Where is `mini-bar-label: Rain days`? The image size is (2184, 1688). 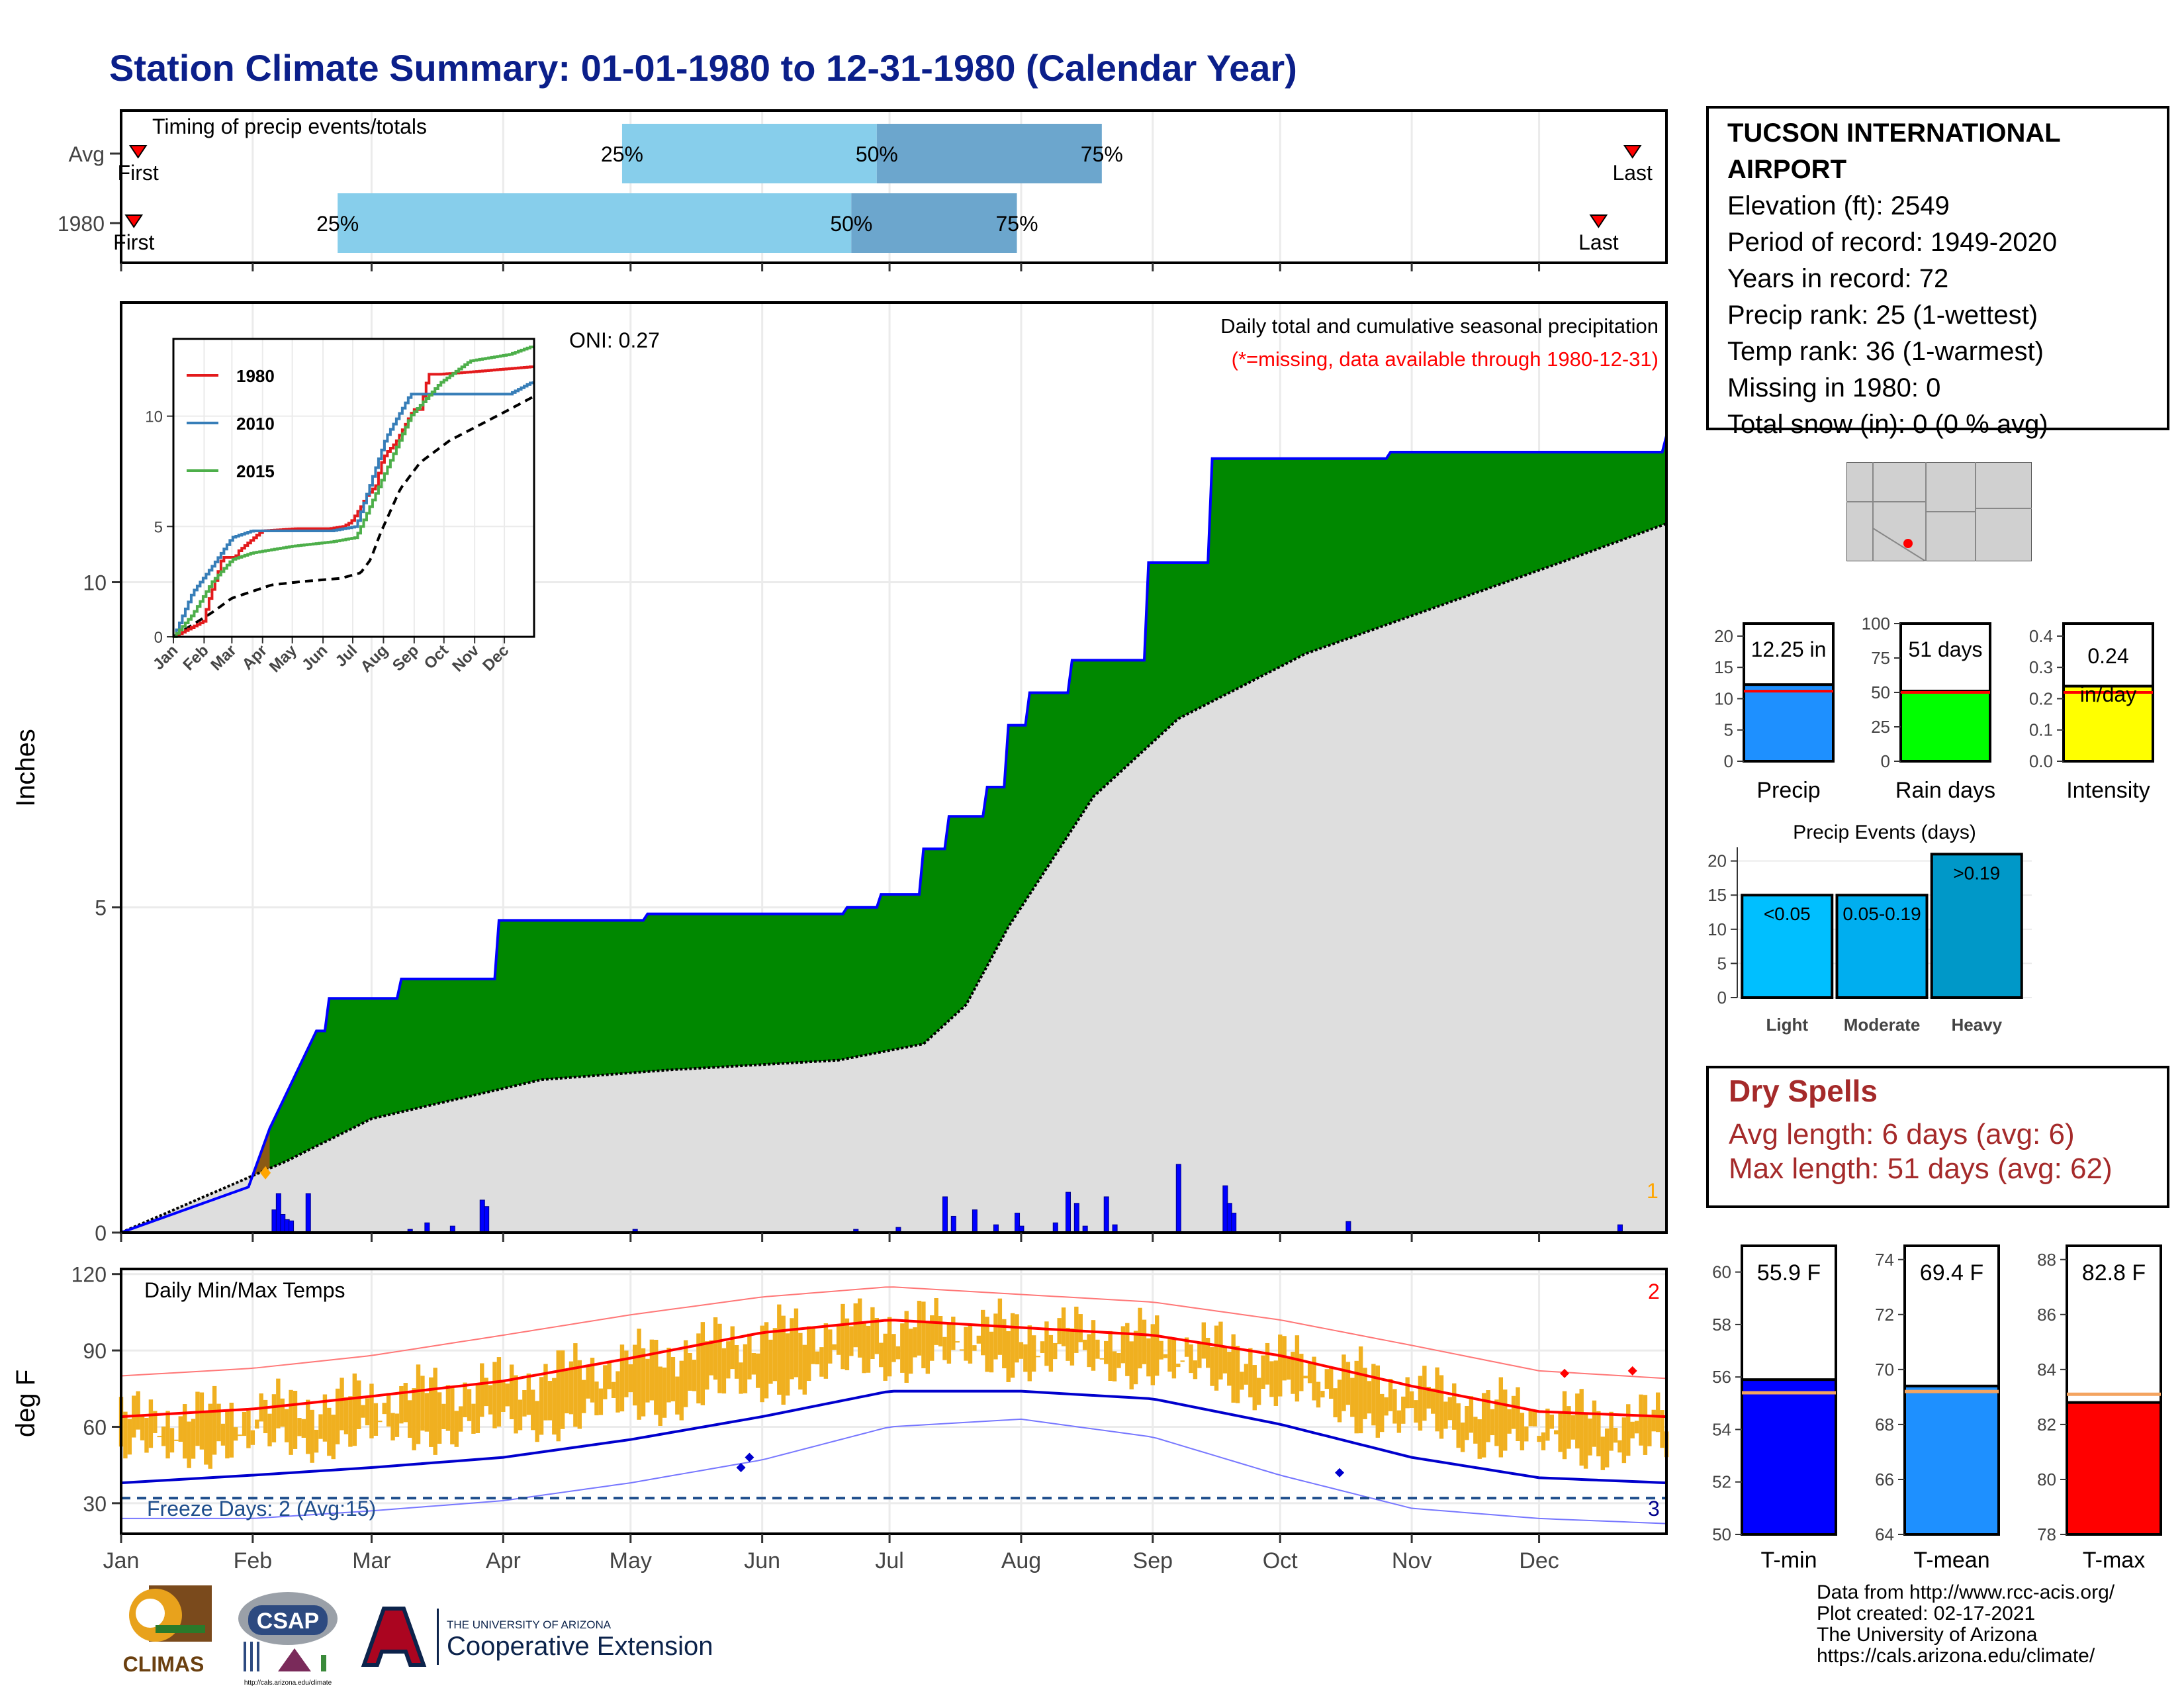
mini-bar-label: Rain days is located at coordinates (1945, 790).